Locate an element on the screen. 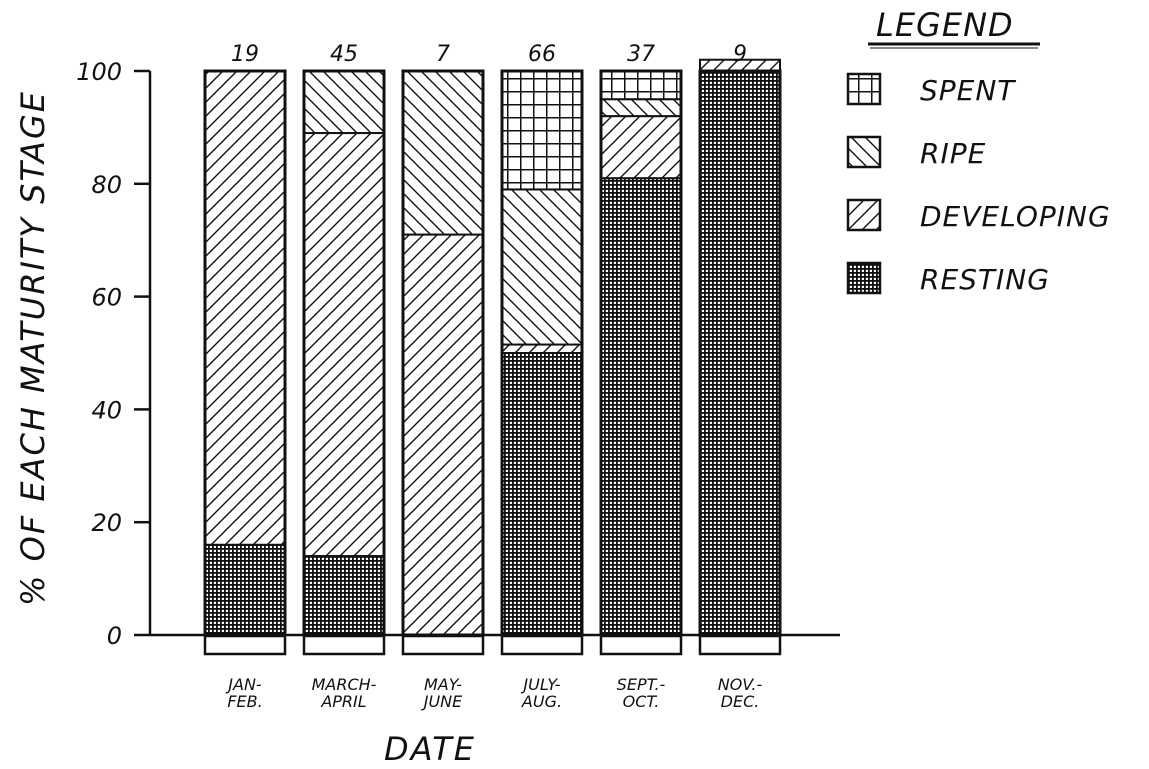  legend-label: DEVELOPING is located at coordinates (1015, 216).